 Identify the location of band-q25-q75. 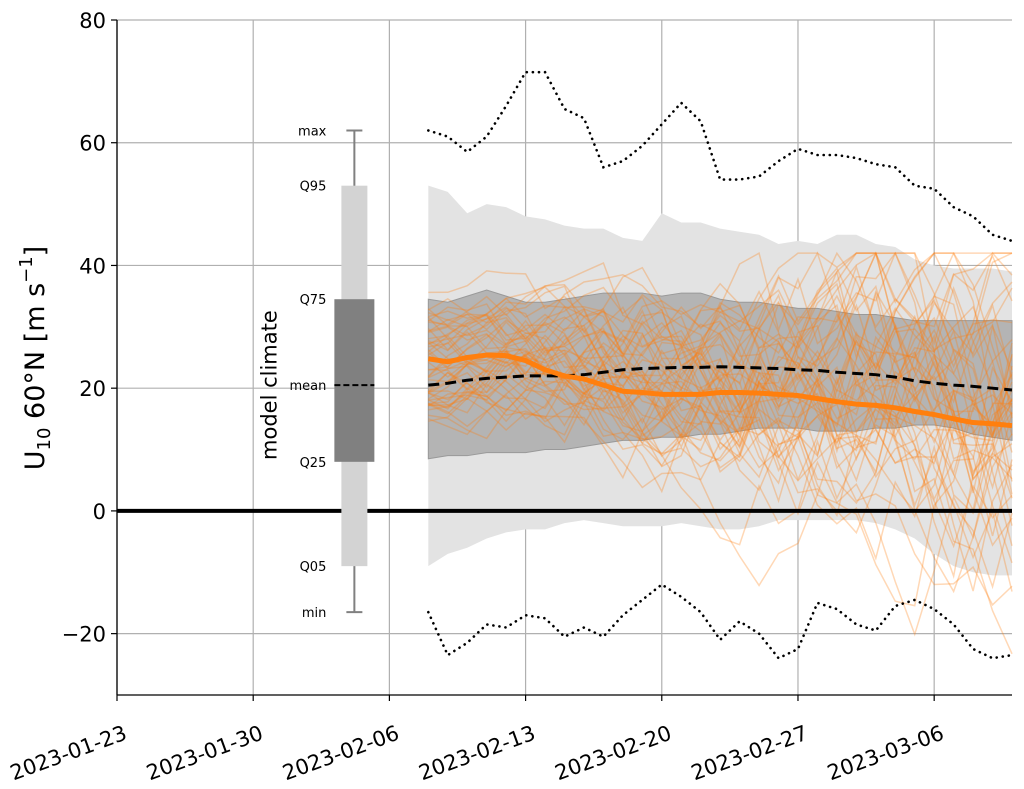
(720, 374).